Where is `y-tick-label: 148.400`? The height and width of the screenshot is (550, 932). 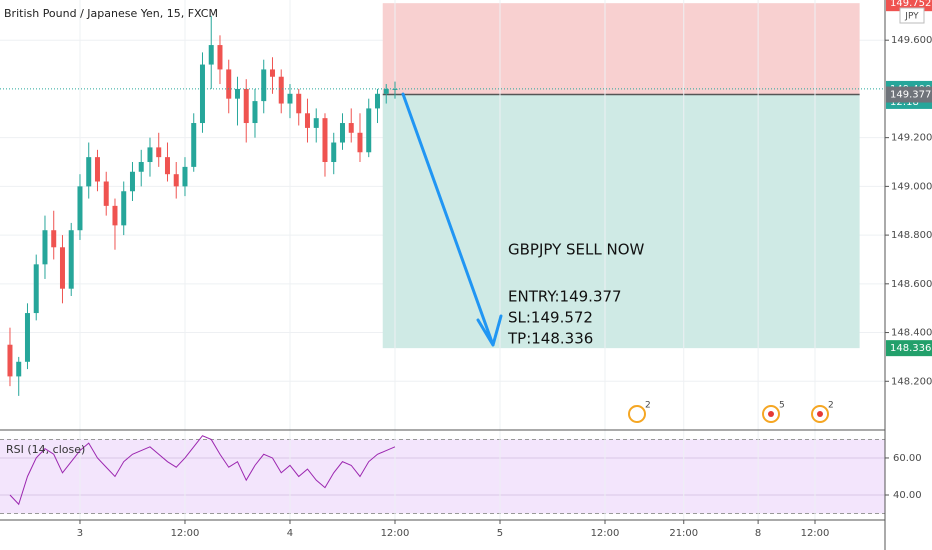 y-tick-label: 148.400 is located at coordinates (911, 333).